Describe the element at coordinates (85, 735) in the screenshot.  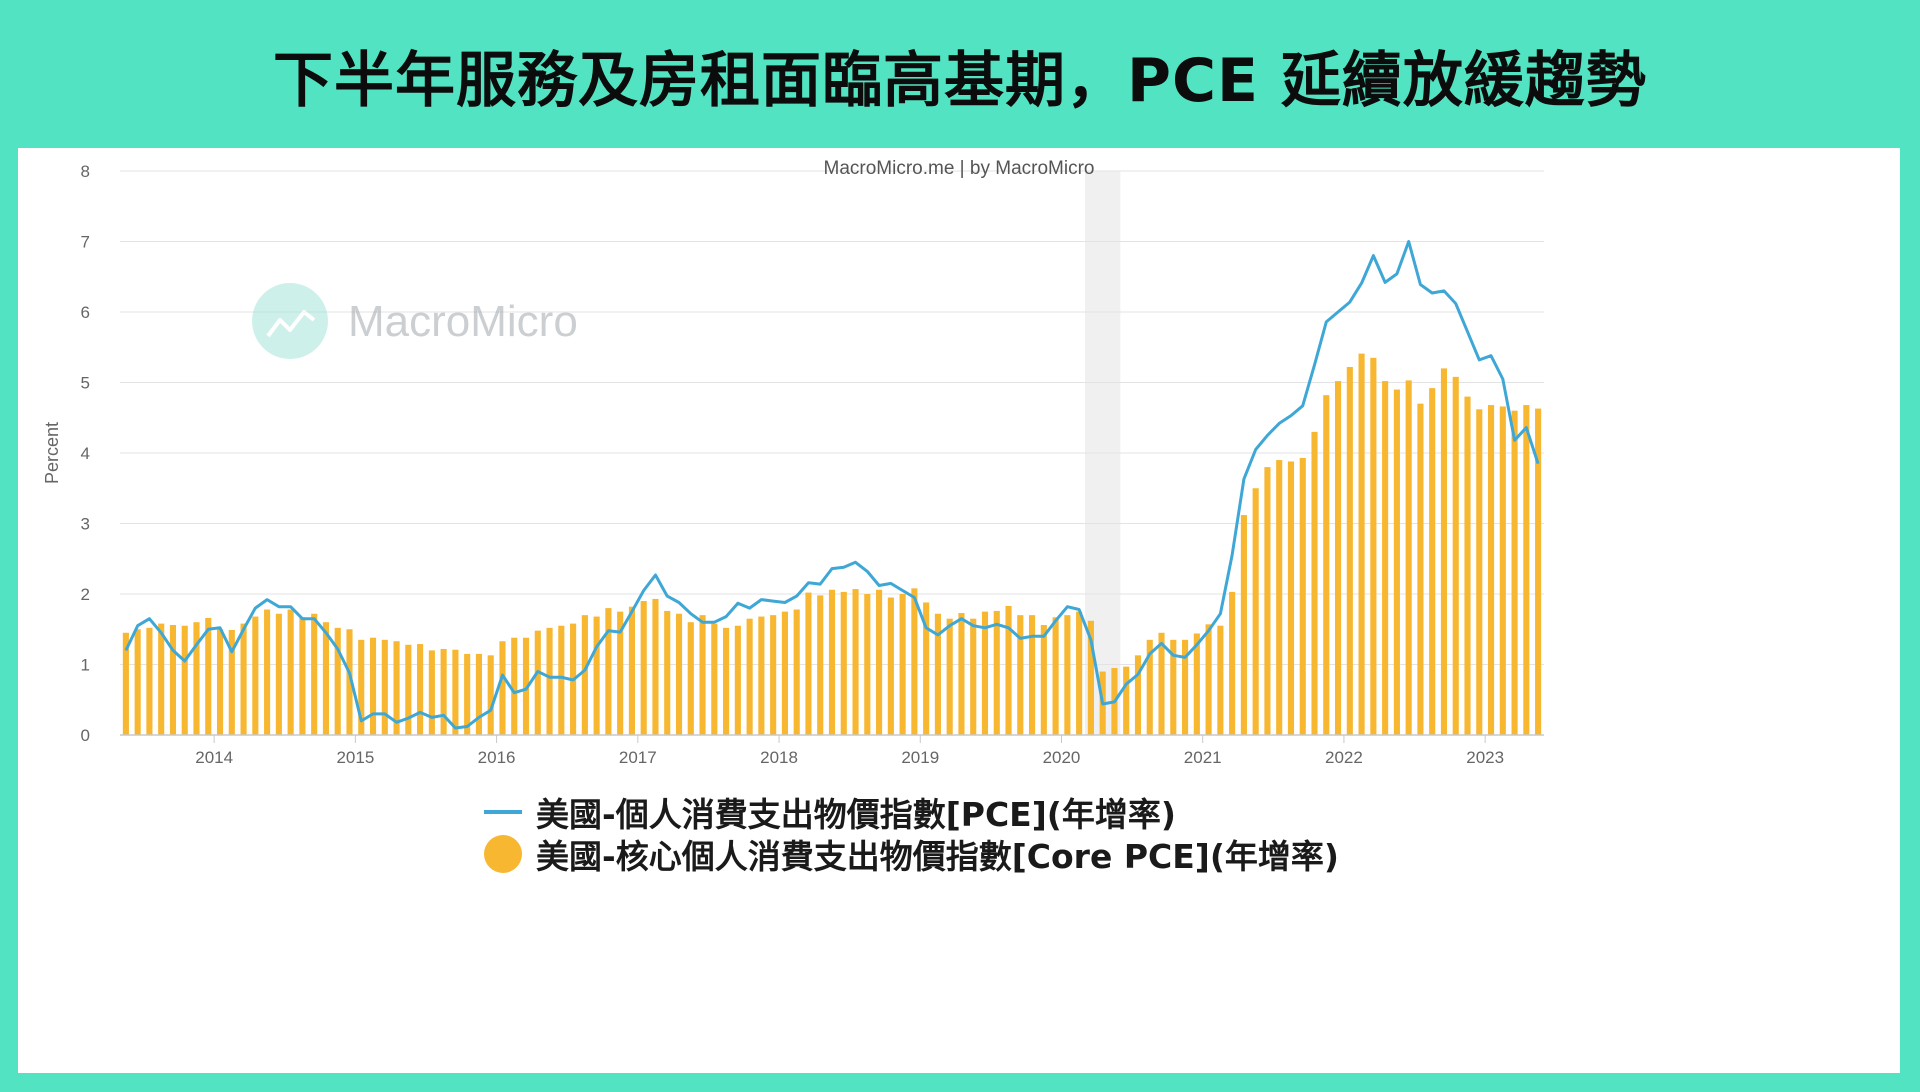
I see `y-tick-label: 0` at that location.